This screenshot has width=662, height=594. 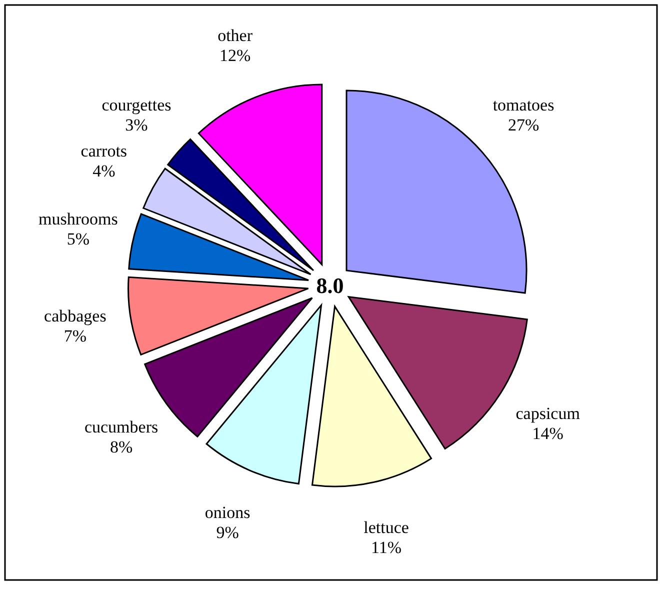 I want to click on slice-label: cucumbers, so click(x=121, y=427).